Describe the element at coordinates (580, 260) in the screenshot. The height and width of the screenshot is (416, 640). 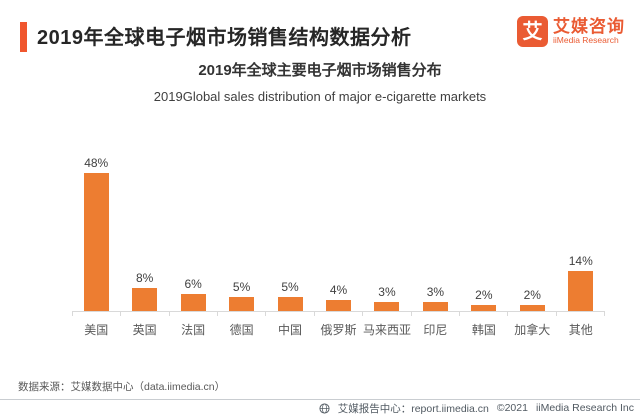
I see `bar-value-label: 14%` at that location.